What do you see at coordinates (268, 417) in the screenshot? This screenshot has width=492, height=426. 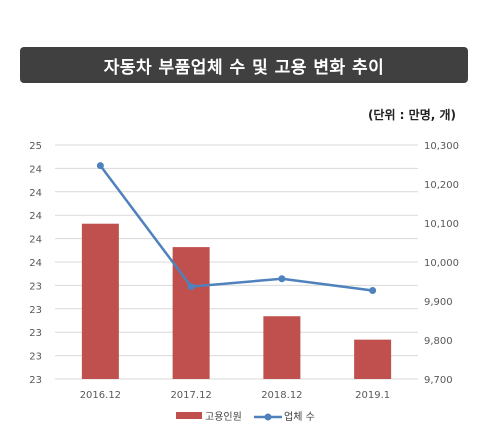 I see `legend-marker-line` at bounding box center [268, 417].